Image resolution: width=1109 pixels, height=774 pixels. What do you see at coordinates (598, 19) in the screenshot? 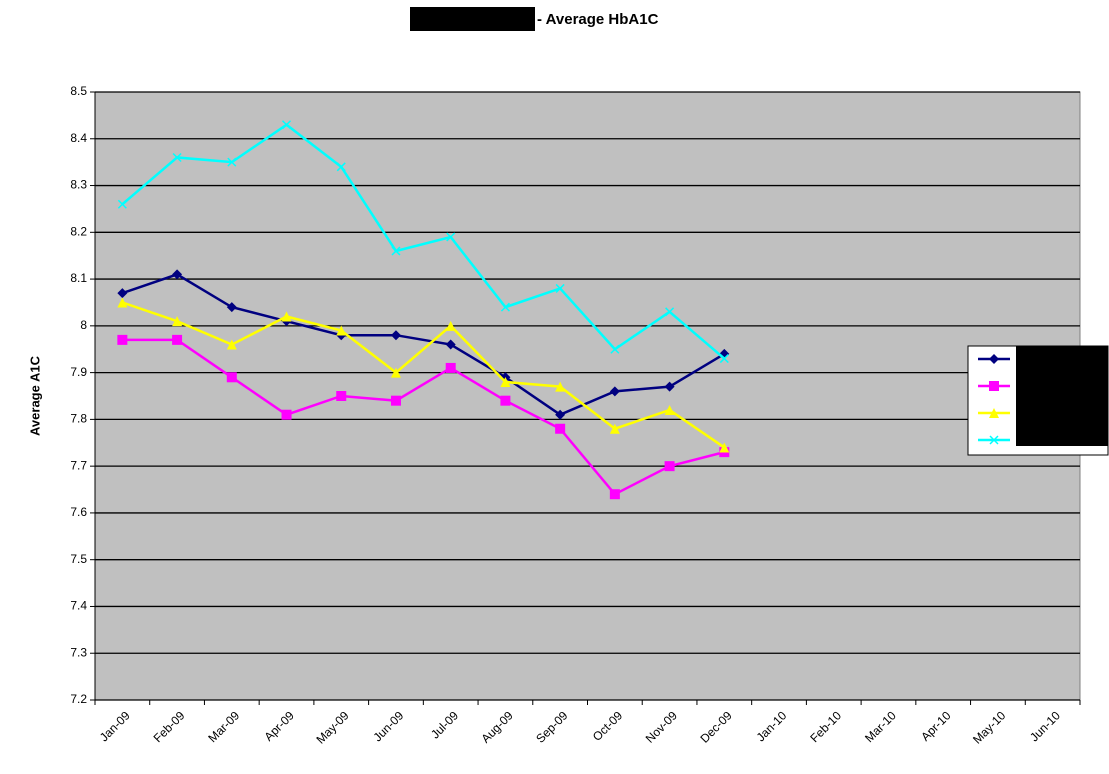
I see `chart-title: - Average HbA1C` at bounding box center [598, 19].